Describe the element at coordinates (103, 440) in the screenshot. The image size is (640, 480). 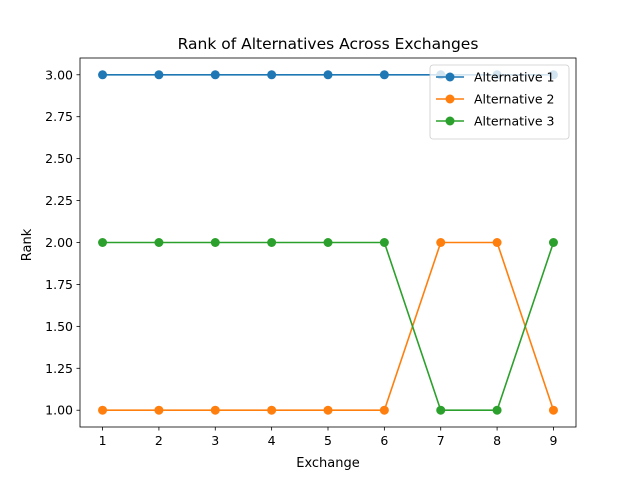
I see `x-tick-label: 1` at that location.